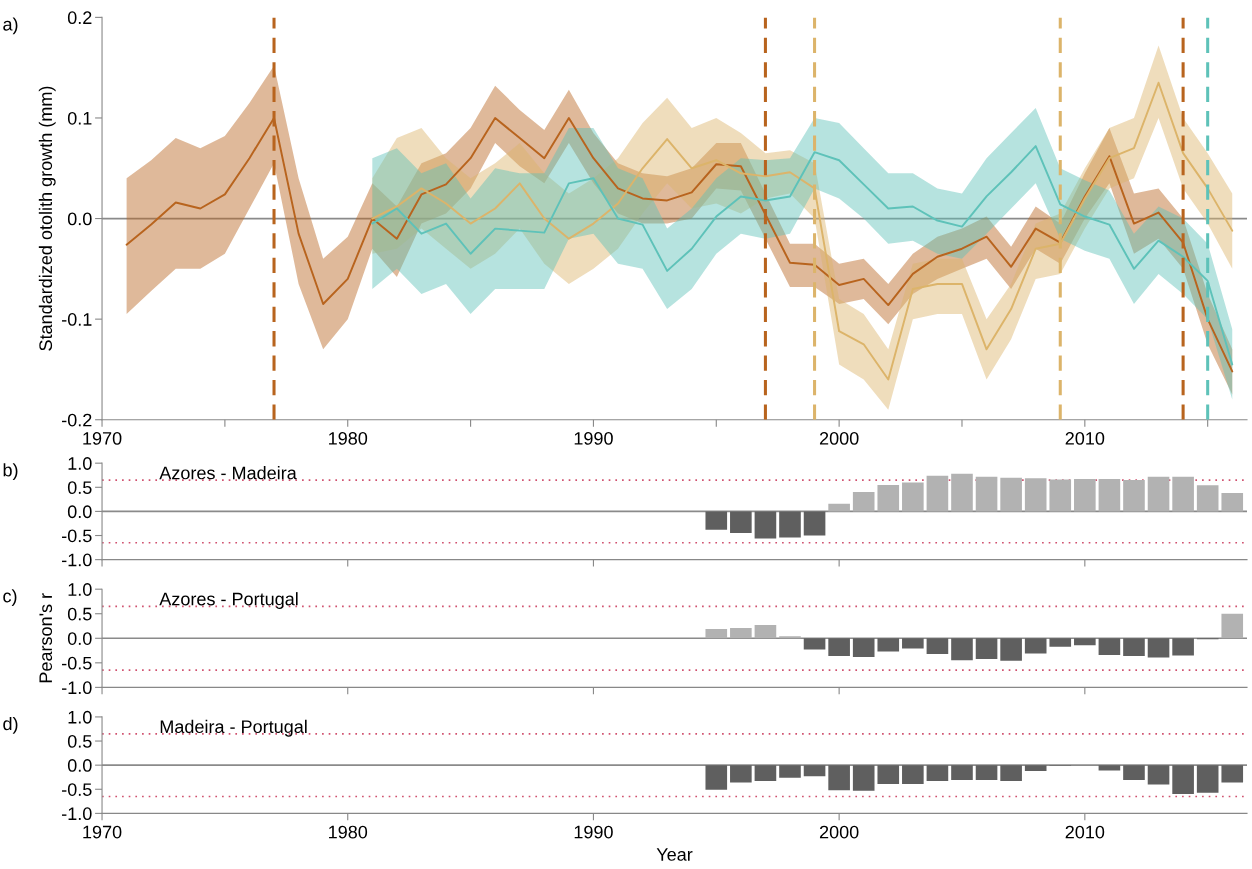 This screenshot has width=1252, height=869. Describe the element at coordinates (10, 597) in the screenshot. I see `text: c)` at that location.